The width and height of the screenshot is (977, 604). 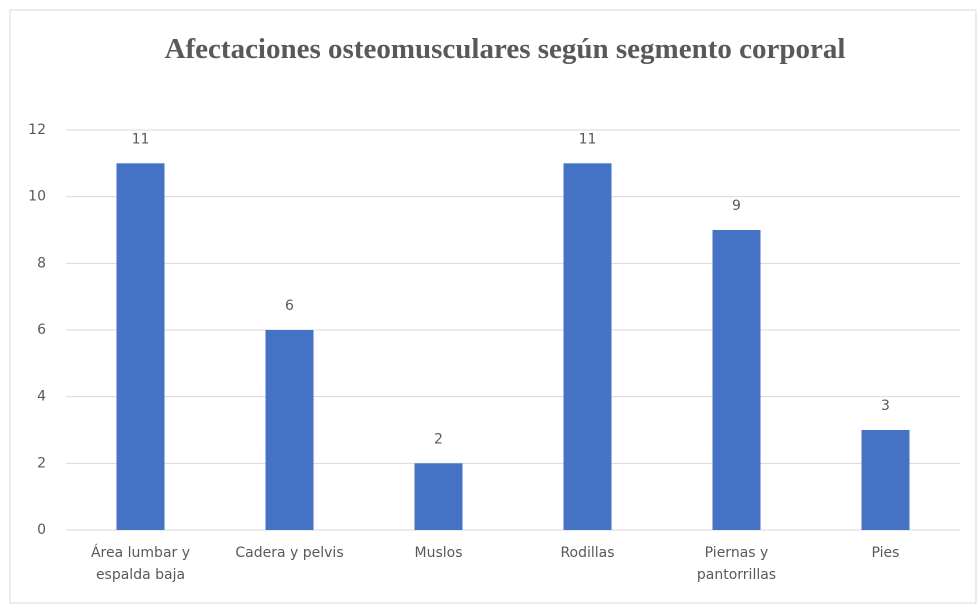 I want to click on data-label: 3, so click(x=885, y=406).